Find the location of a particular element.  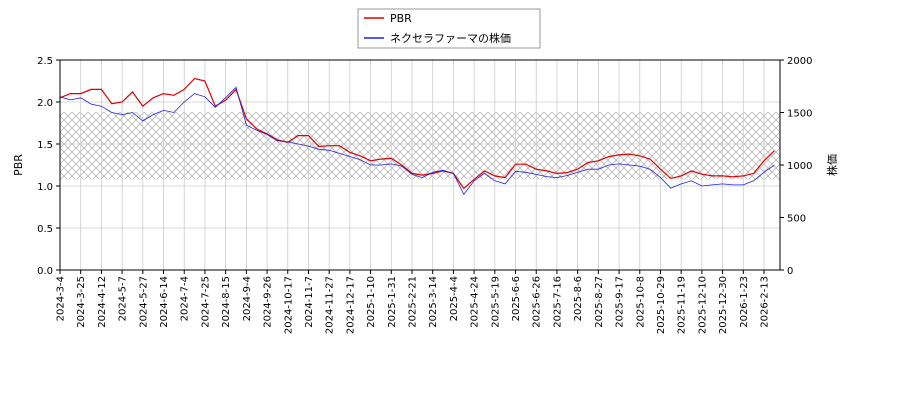

x-tick-label: 2025-11-19 is located at coordinates (682, 305).